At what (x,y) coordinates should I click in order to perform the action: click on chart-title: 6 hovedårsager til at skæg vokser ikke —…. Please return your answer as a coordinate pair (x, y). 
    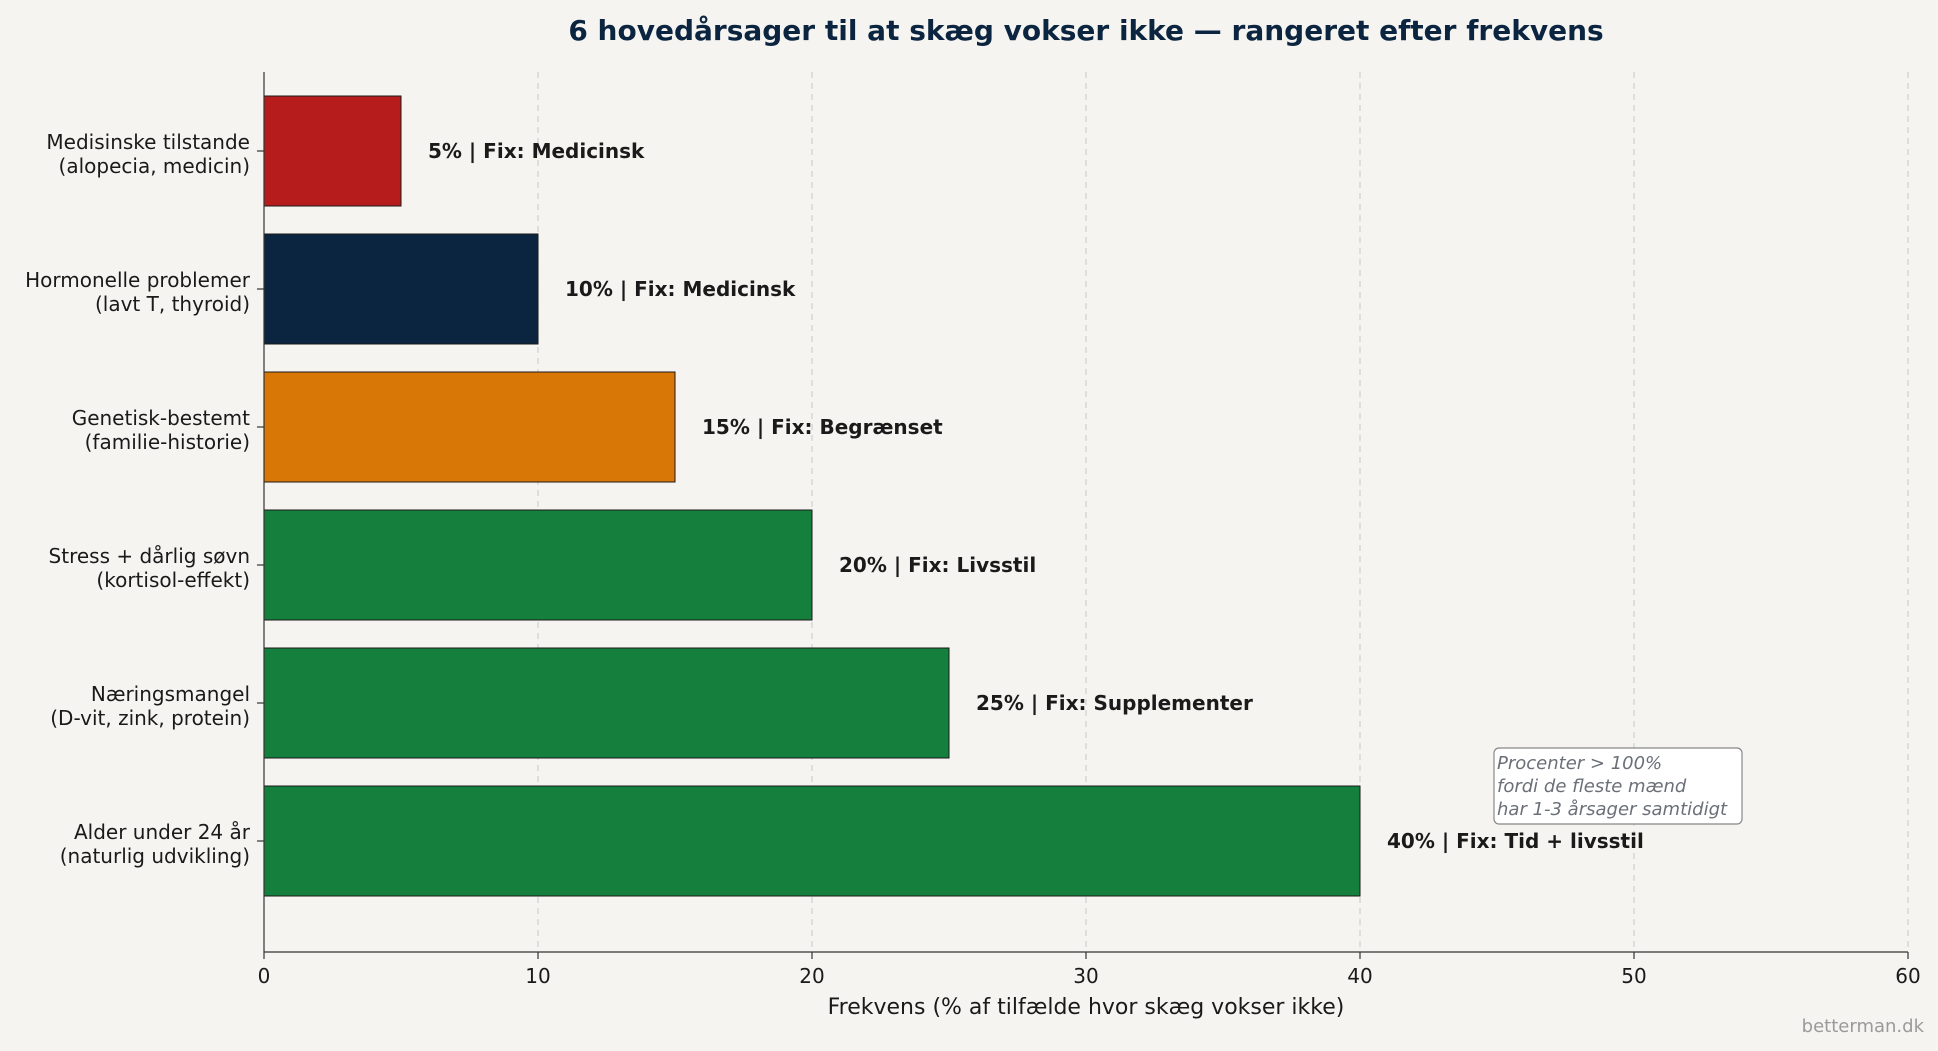
    Looking at the image, I should click on (1085, 30).